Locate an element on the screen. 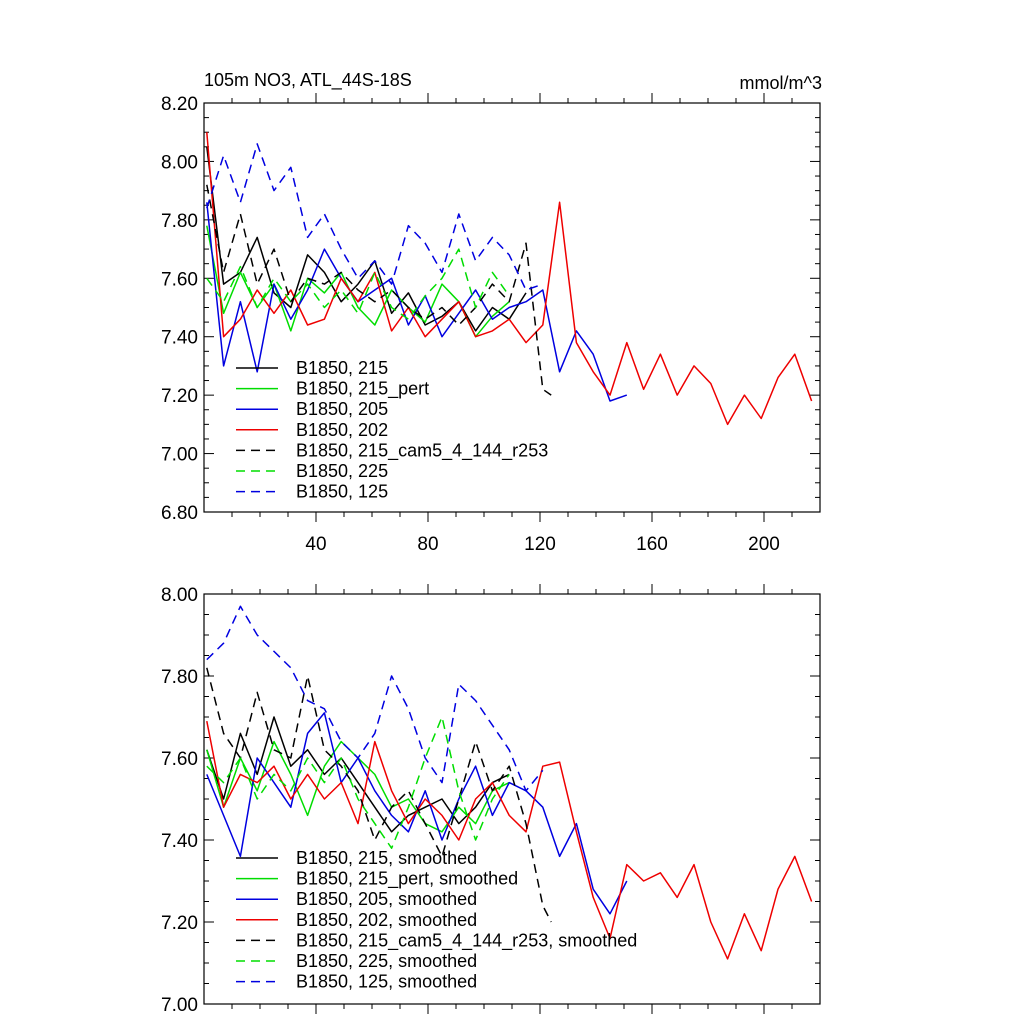 The height and width of the screenshot is (1024, 1024). x-tick-label: 200 is located at coordinates (764, 544).